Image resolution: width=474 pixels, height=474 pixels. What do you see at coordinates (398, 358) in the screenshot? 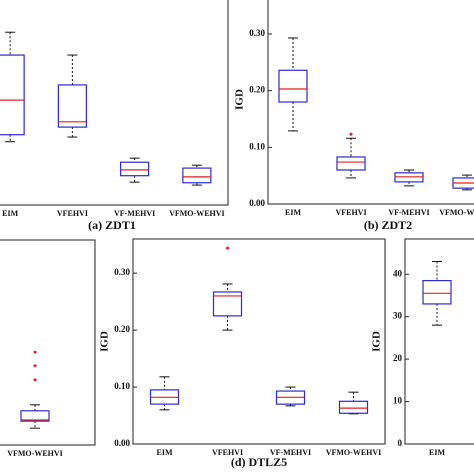
I see `y-tick-label: 20` at bounding box center [398, 358].